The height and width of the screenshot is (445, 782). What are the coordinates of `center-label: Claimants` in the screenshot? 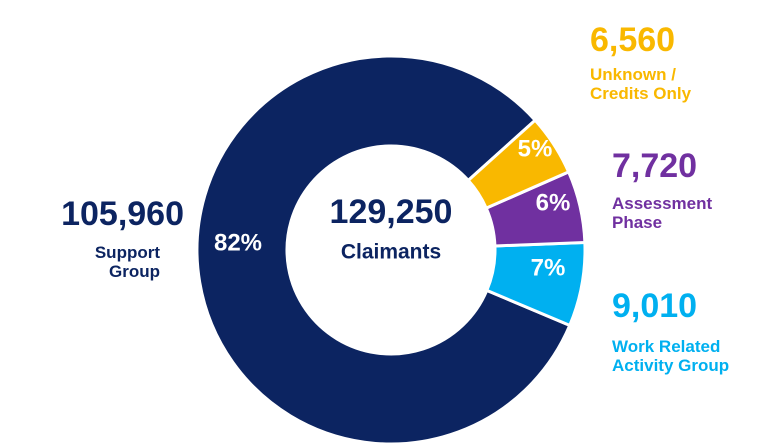 It's located at (391, 252).